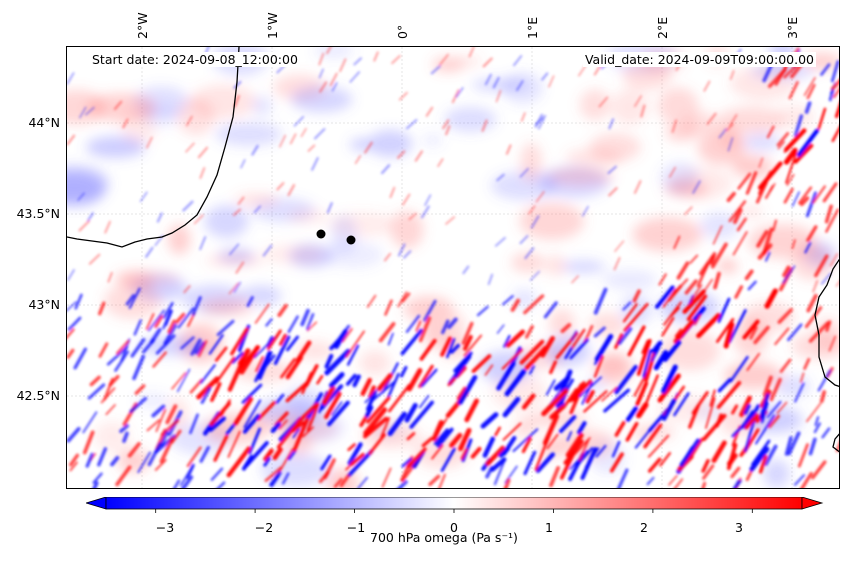 Image resolution: width=850 pixels, height=562 pixels. I want to click on colorbar-tick-label: −1, so click(356, 527).